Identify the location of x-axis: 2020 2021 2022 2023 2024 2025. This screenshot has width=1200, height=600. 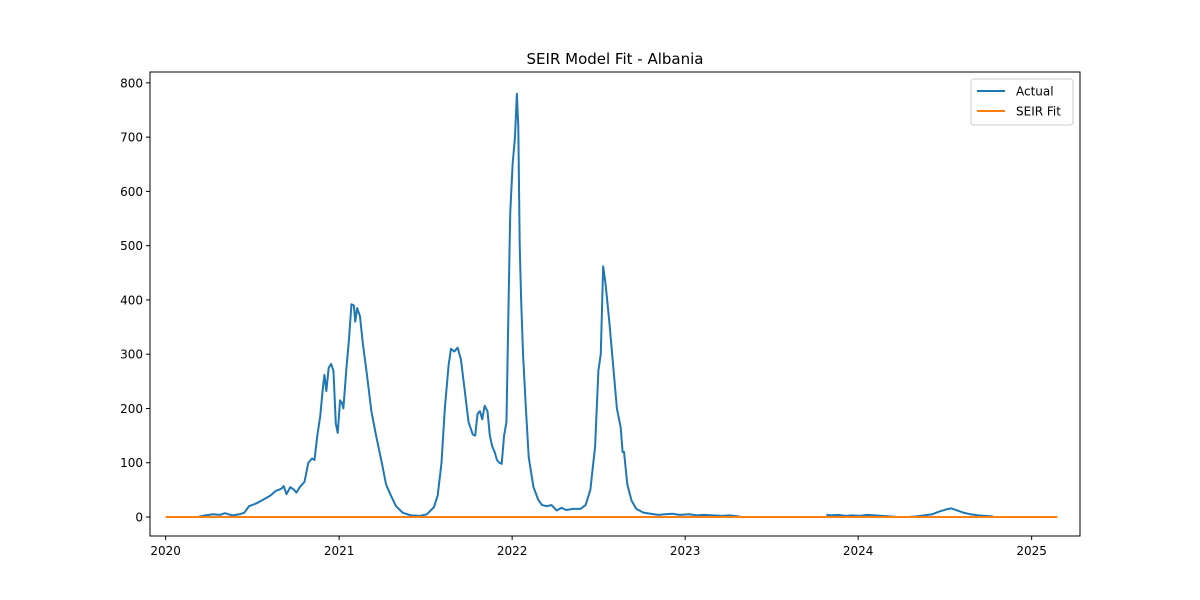
(598, 547).